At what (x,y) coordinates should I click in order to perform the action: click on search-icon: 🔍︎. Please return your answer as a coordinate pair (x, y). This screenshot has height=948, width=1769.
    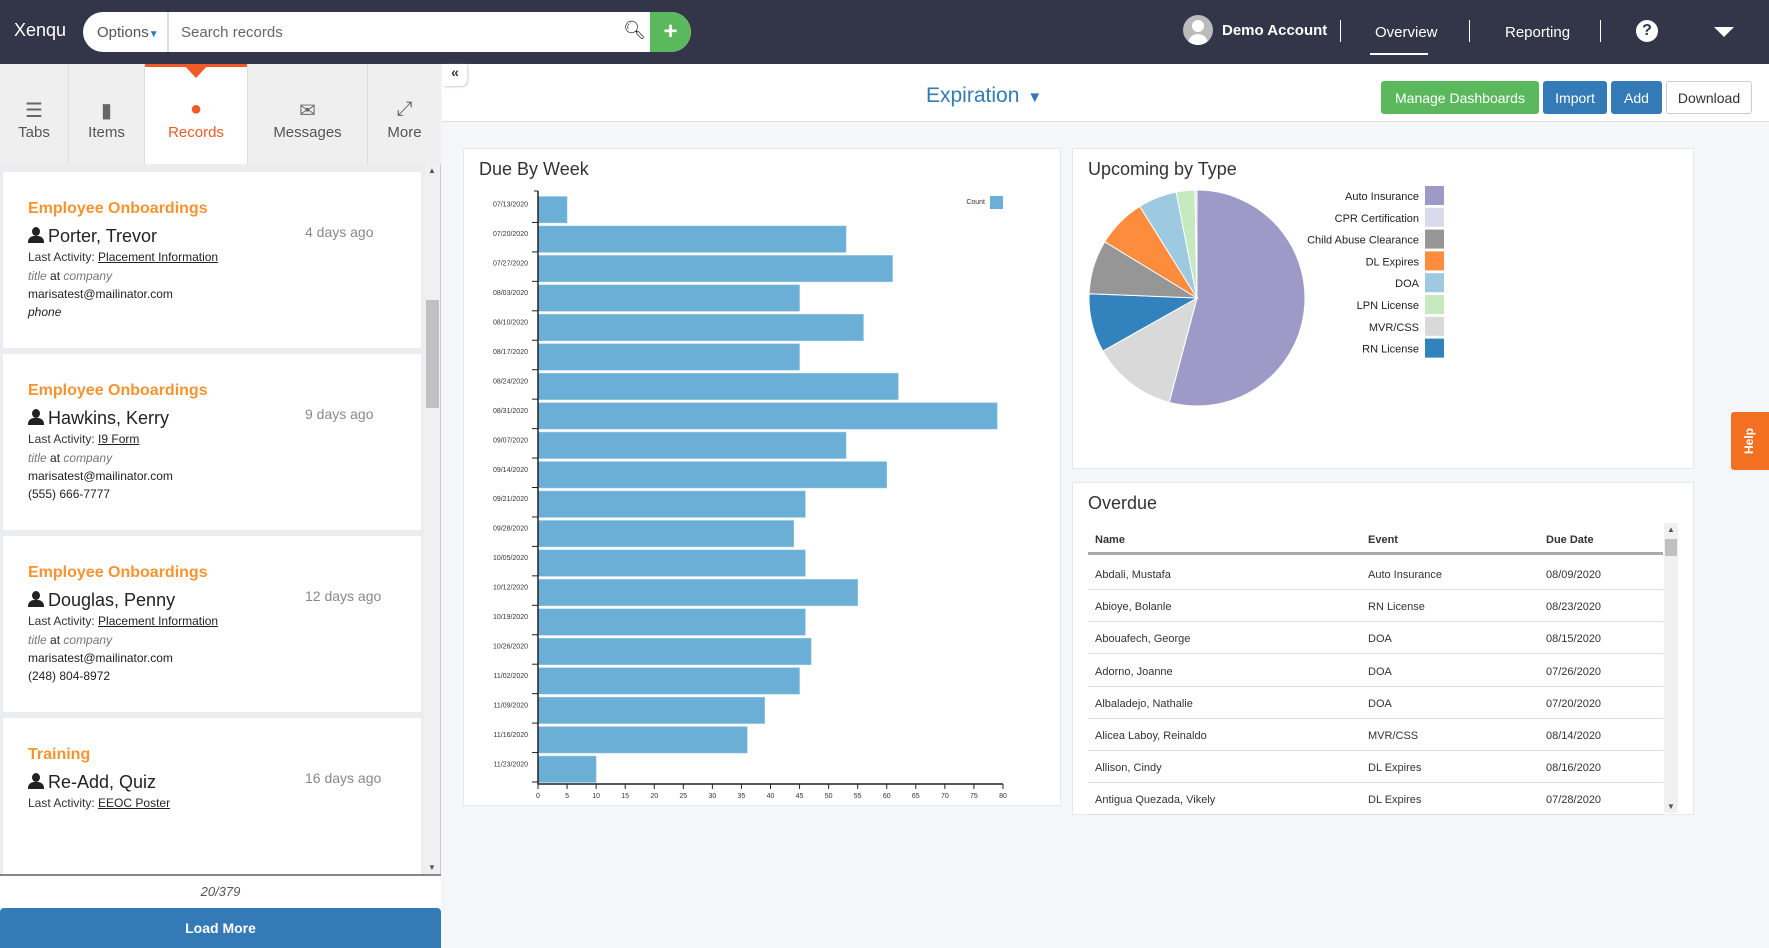
    Looking at the image, I should click on (634, 30).